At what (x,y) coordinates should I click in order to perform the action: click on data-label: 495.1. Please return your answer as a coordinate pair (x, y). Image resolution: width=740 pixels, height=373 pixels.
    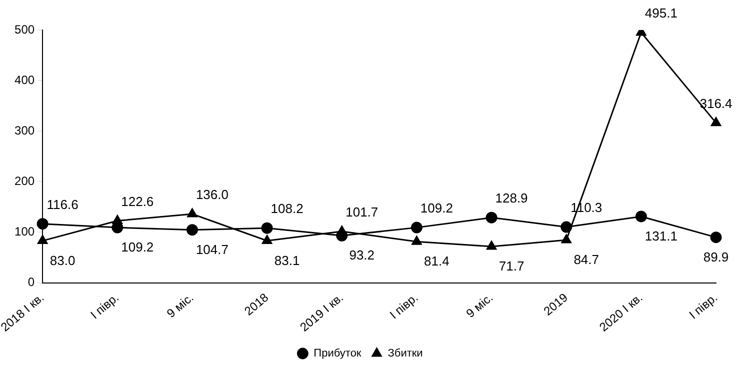
    Looking at the image, I should click on (661, 13).